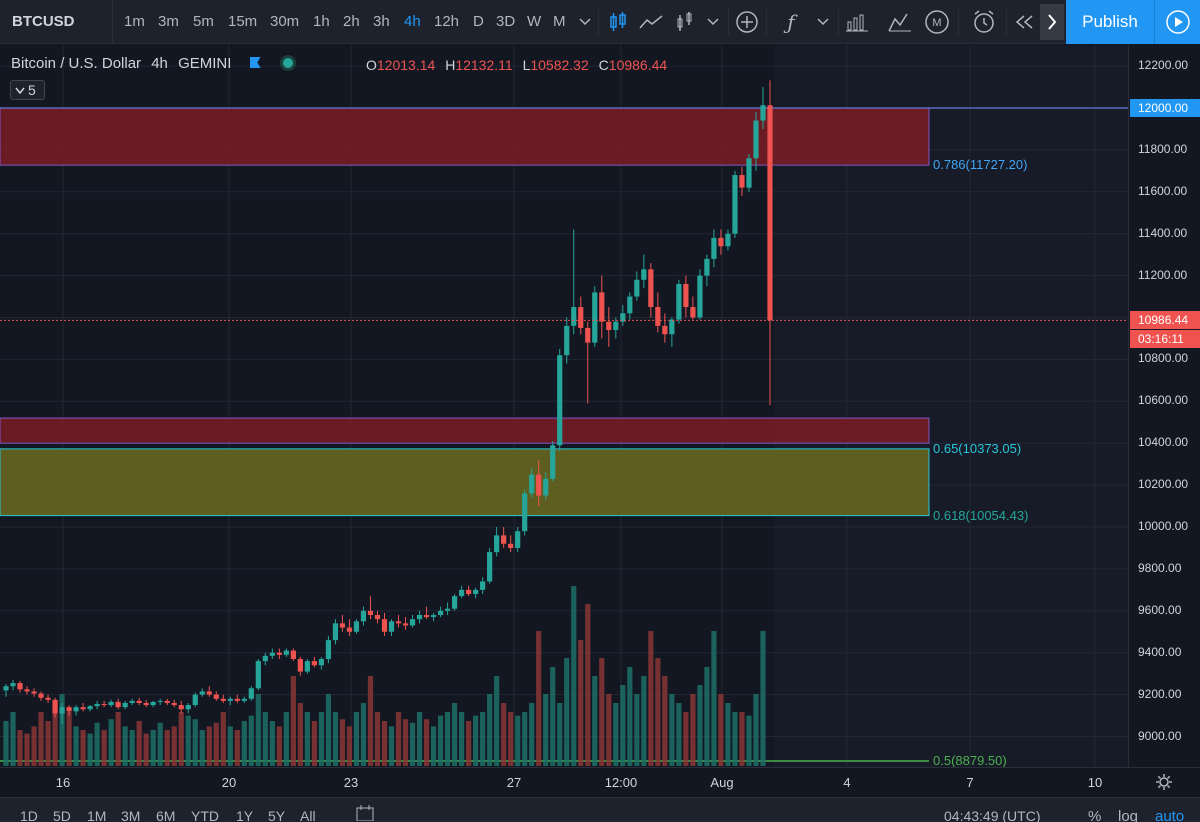 The height and width of the screenshot is (822, 1200). I want to click on next-icon, so click(1052, 22).